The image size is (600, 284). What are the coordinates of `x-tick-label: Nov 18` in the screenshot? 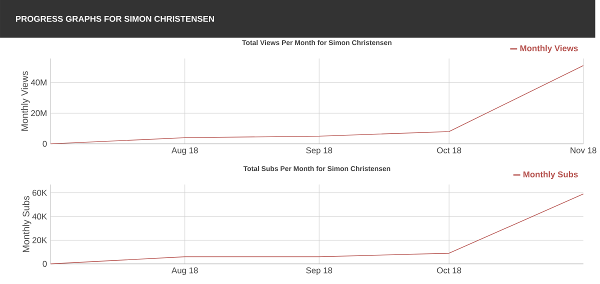 It's located at (583, 150).